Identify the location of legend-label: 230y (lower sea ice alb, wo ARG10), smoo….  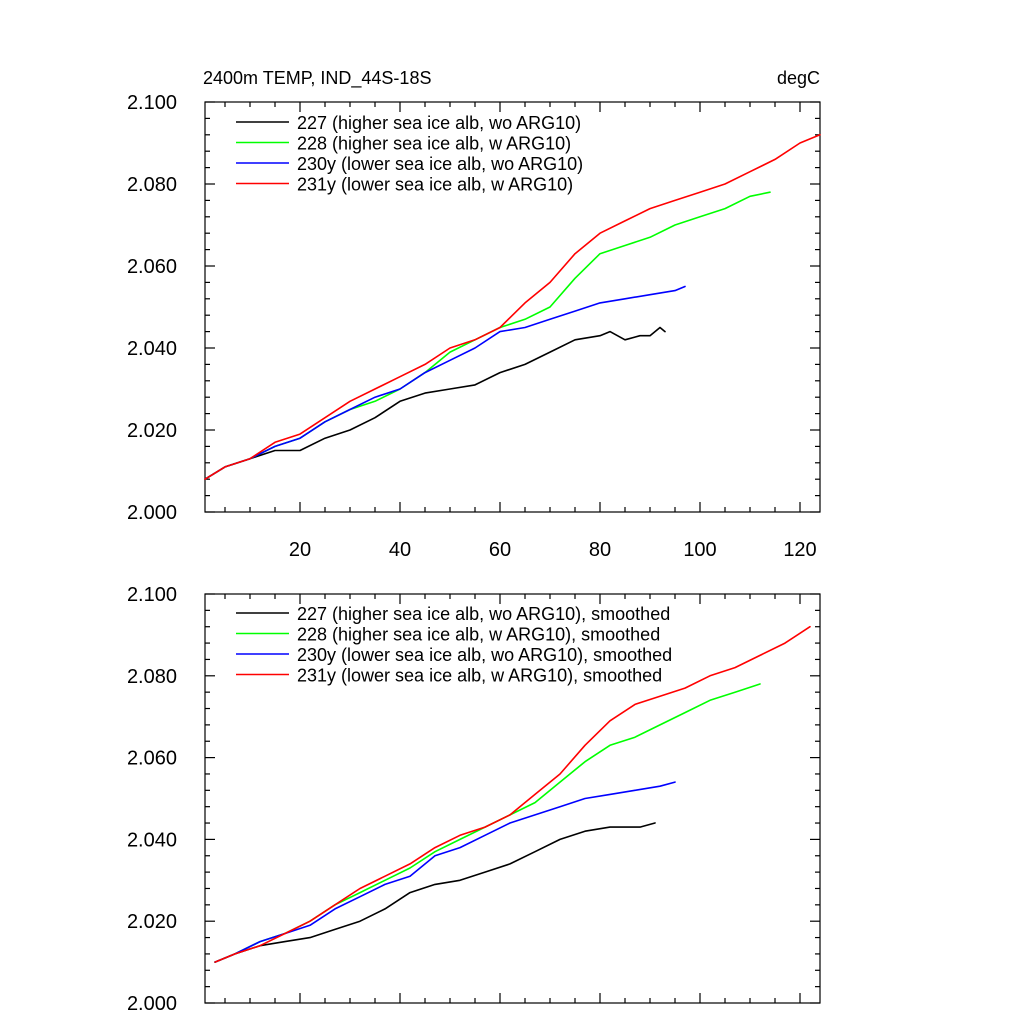
(484, 655).